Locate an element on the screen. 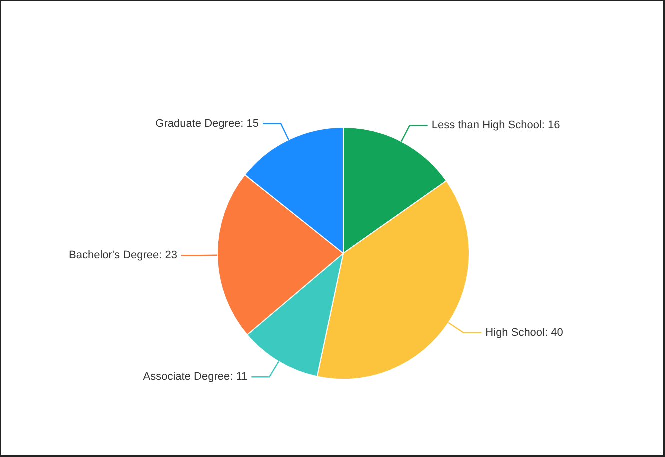  slice-label: High School: 40 is located at coordinates (525, 332).